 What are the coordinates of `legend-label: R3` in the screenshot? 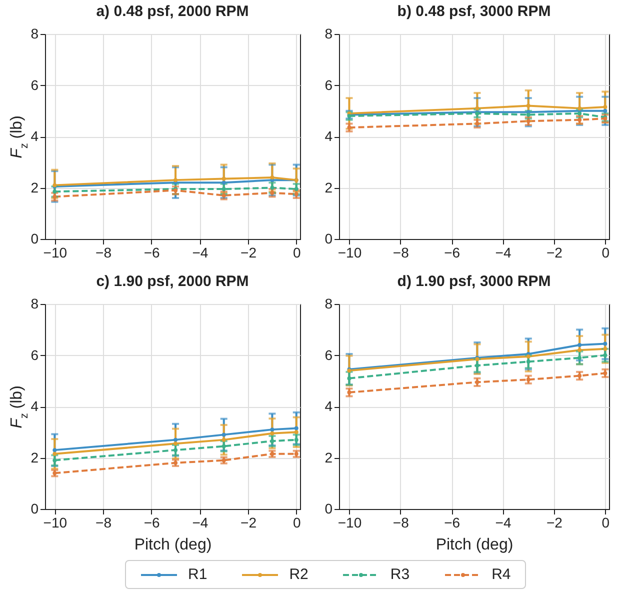 It's located at (400, 574).